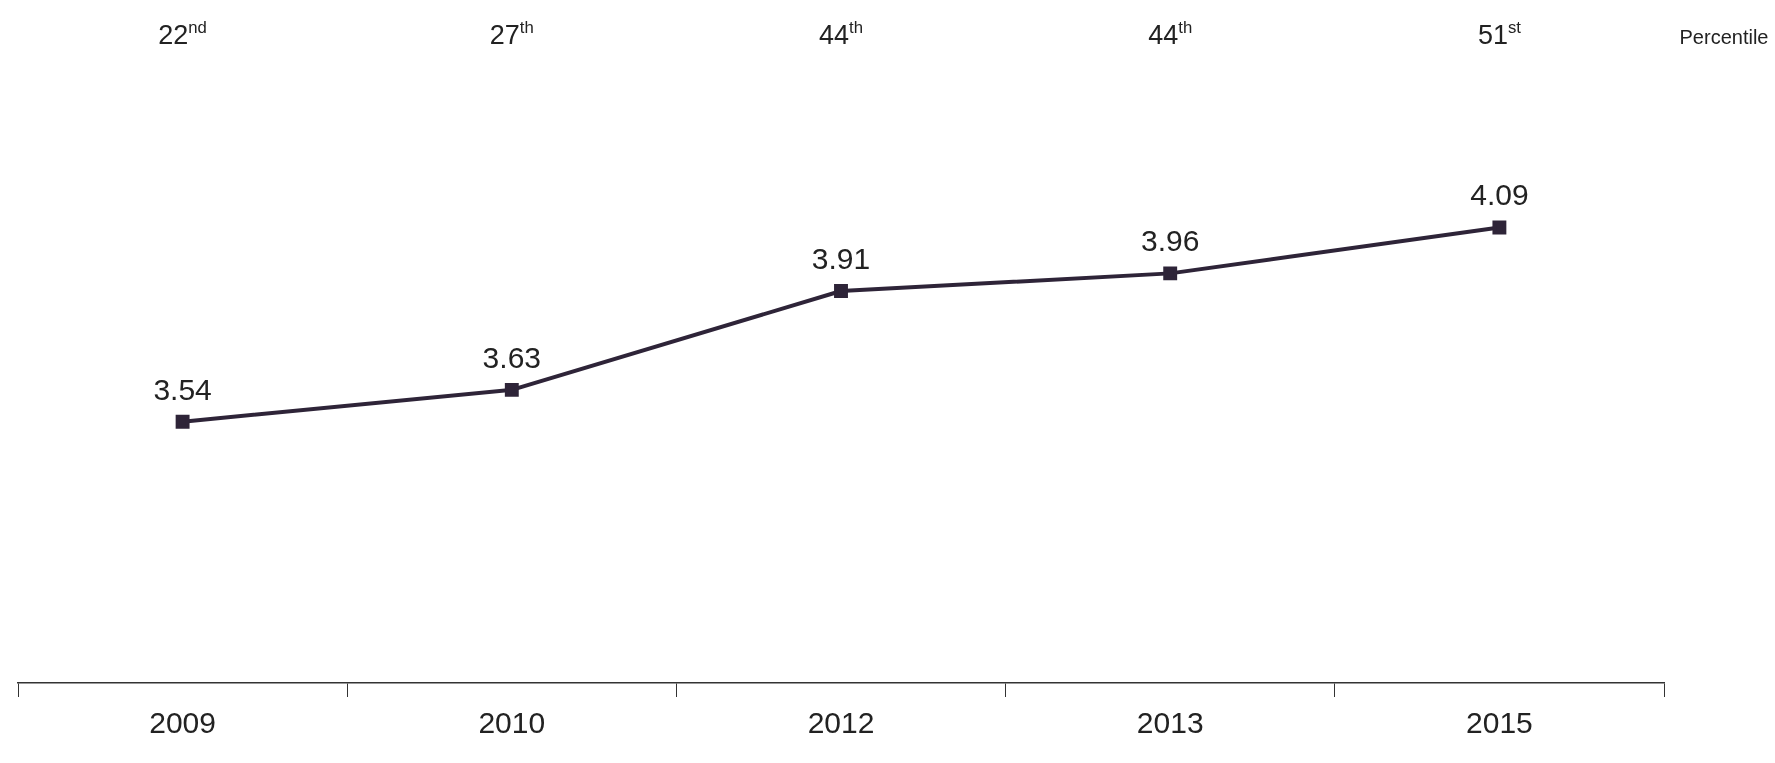  Describe the element at coordinates (512, 723) in the screenshot. I see `x-tick-label: 2010` at that location.